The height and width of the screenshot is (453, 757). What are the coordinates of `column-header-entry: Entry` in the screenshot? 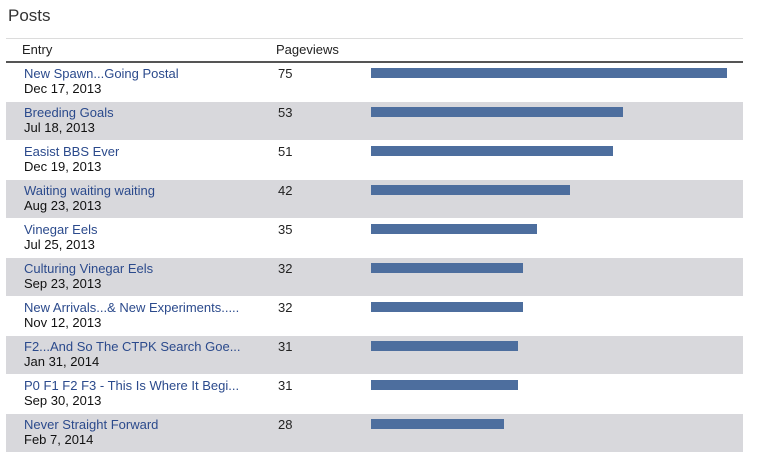 It's located at (37, 49).